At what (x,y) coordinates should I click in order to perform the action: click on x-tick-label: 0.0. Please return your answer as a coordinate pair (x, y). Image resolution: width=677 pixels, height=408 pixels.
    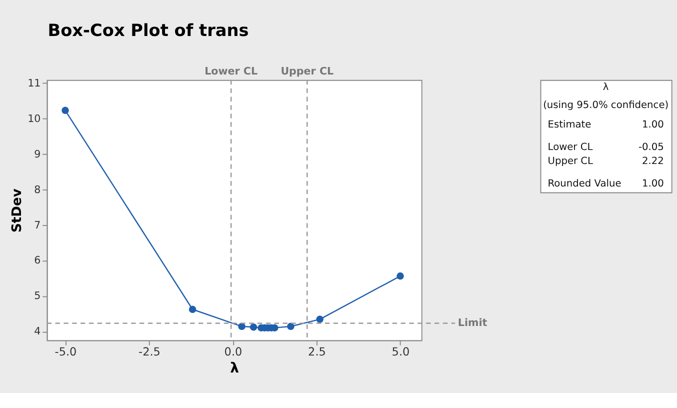
    Looking at the image, I should click on (233, 352).